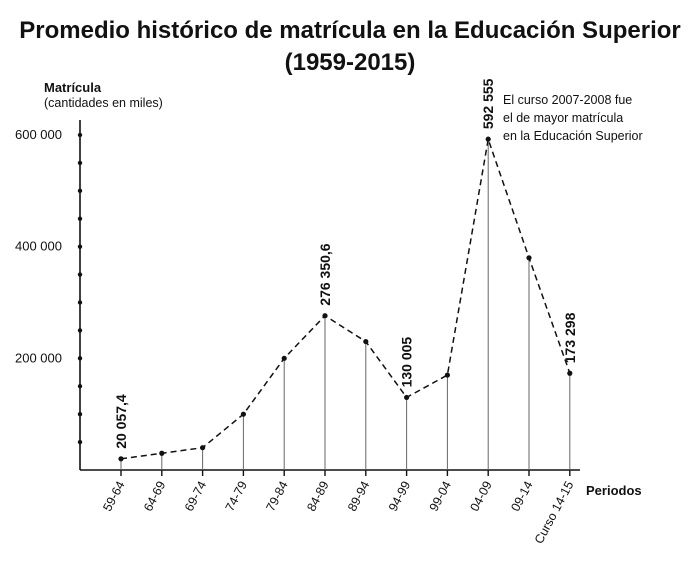  I want to click on y-axis-subtitle: (cantidades en miles), so click(103, 103).